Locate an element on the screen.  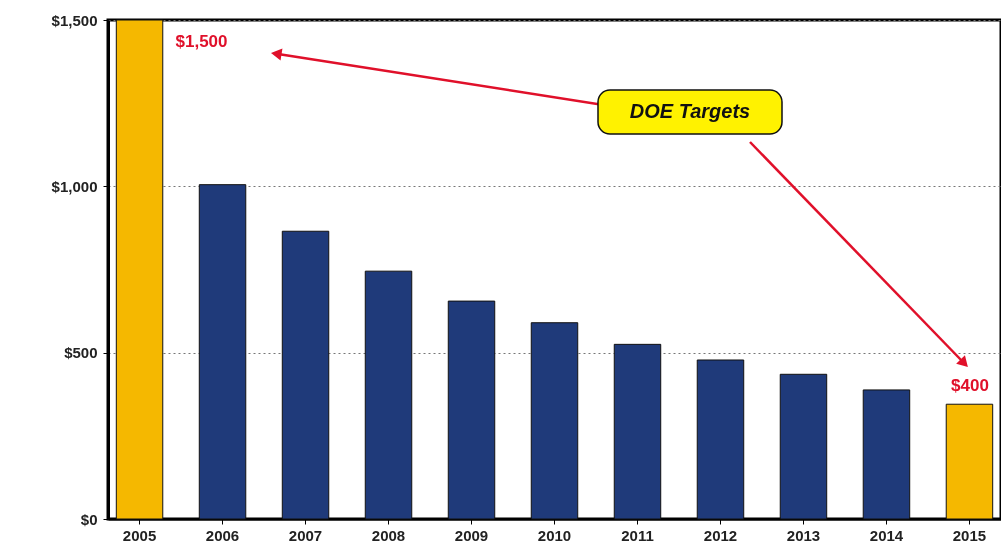
x-tick-label: 2013 is located at coordinates (803, 535).